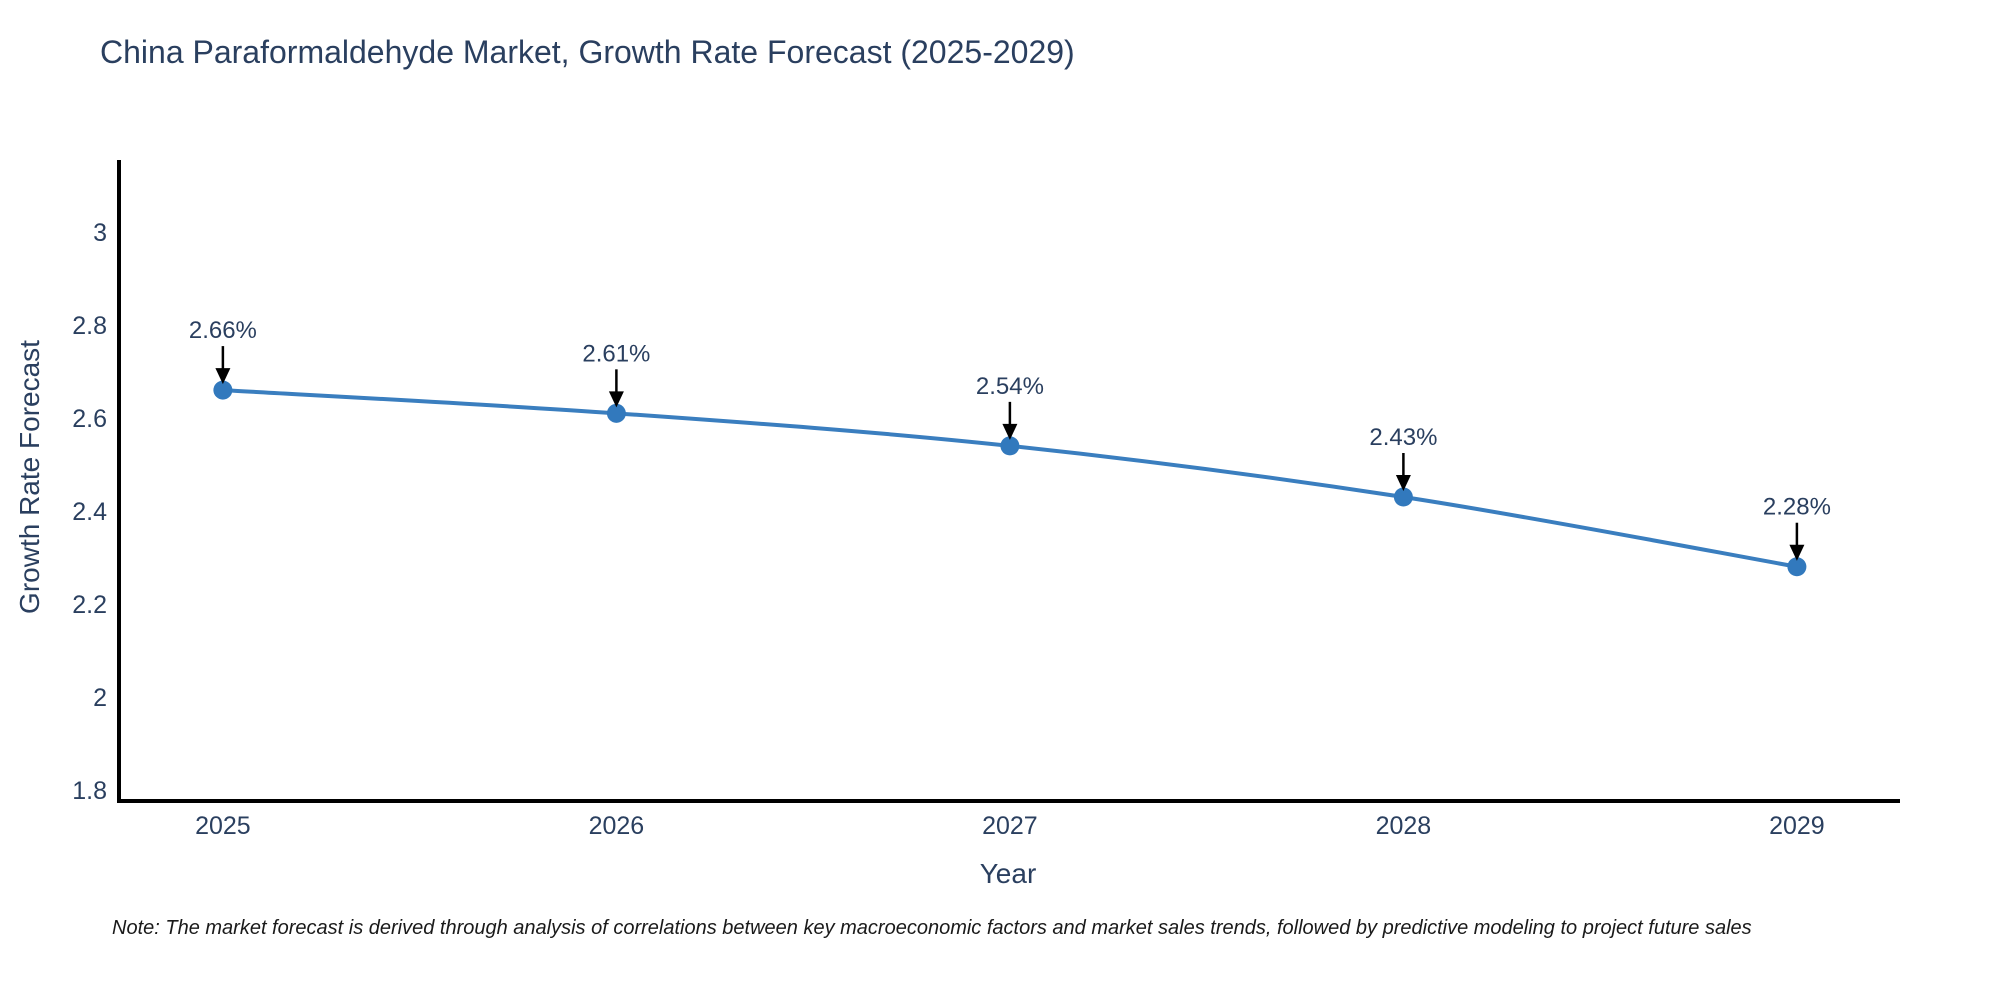 The width and height of the screenshot is (2000, 1000). I want to click on x-tick-label: 2026, so click(617, 826).